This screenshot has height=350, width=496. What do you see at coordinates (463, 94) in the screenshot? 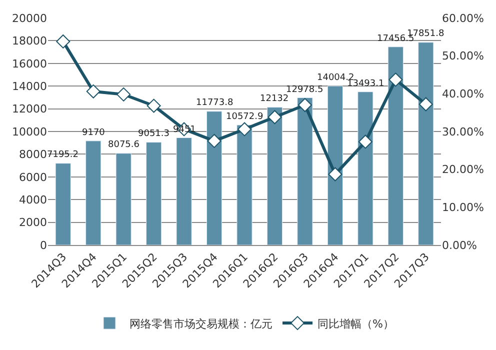
I see `y2-tick-label: 40.00%` at bounding box center [463, 94].